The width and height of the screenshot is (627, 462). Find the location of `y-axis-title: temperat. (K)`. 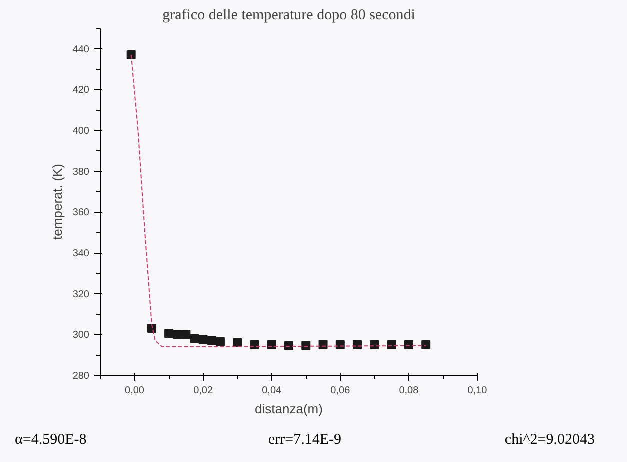

y-axis-title: temperat. (K) is located at coordinates (57, 202).